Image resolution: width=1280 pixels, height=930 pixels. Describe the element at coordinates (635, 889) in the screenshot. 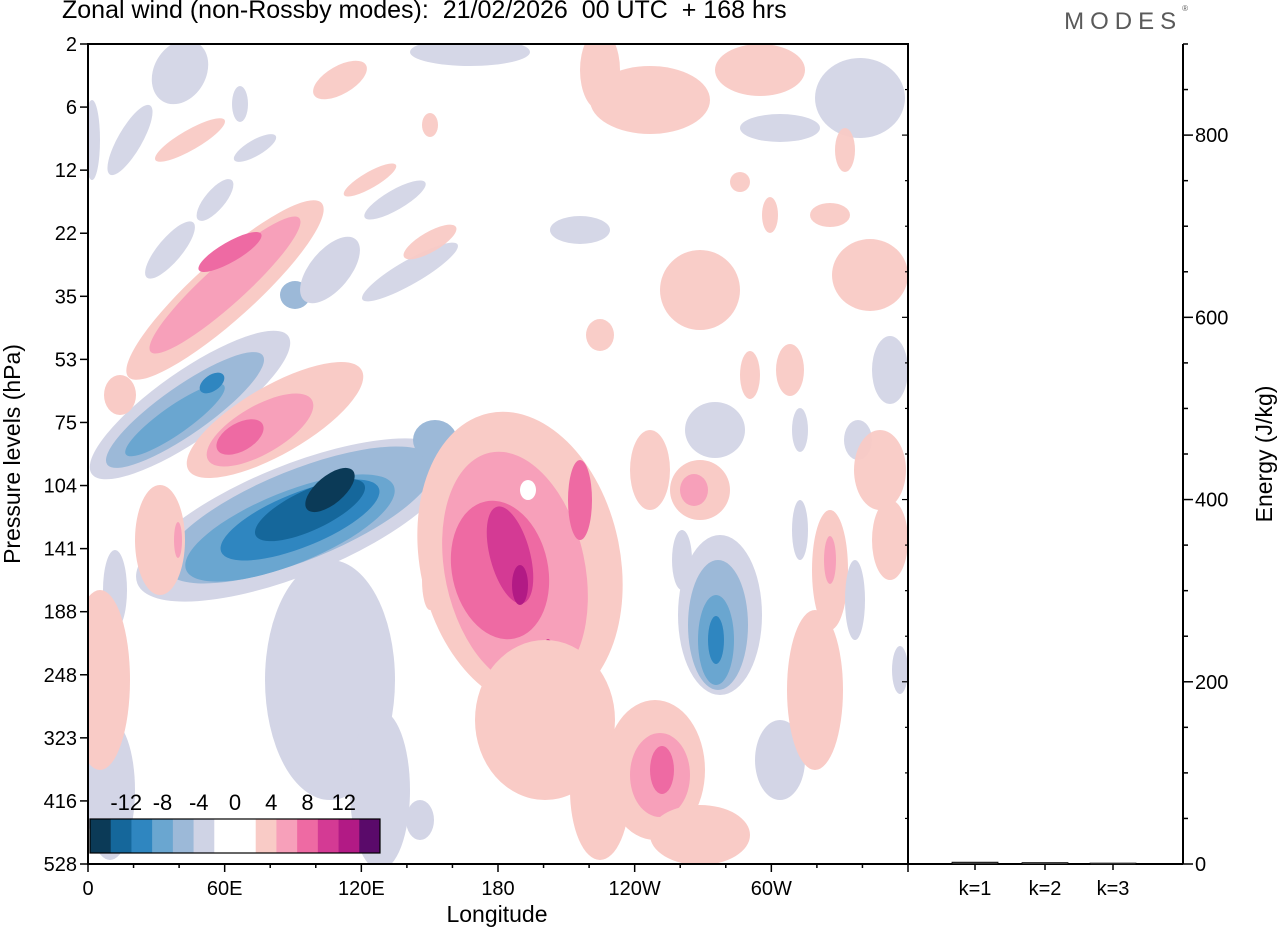

I see `x-tick-label: 120W` at that location.